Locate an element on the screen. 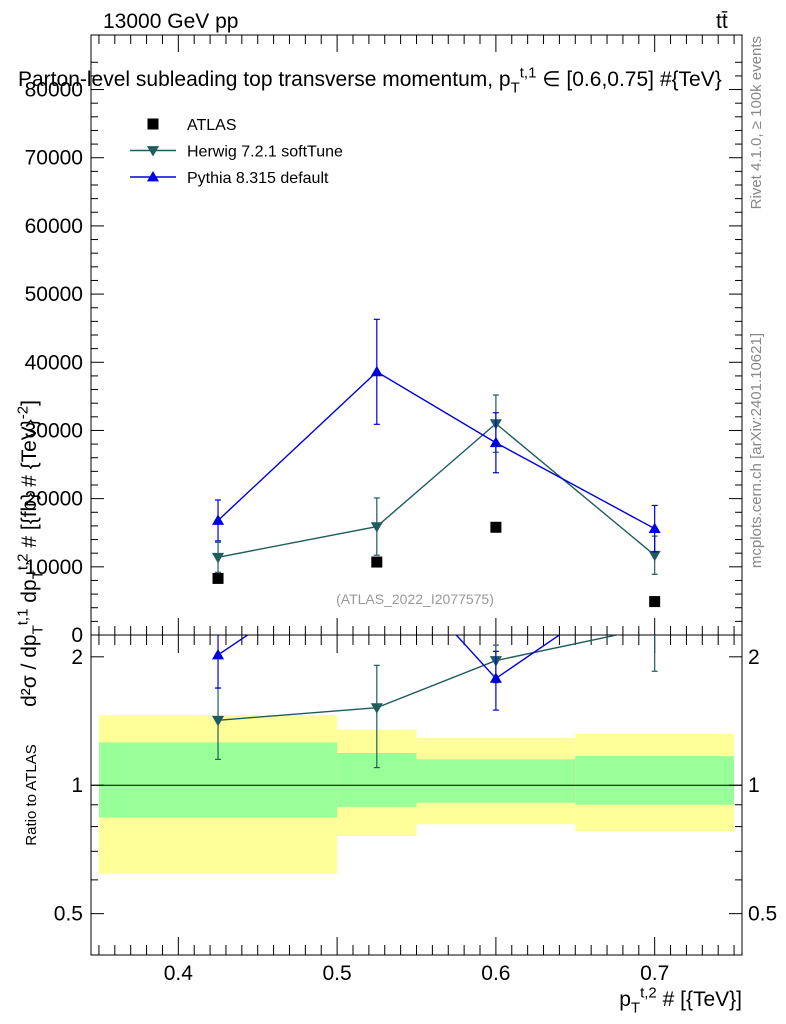 This screenshot has width=786, height=1024. ratio-y-tick-label: 1 is located at coordinates (77, 785).